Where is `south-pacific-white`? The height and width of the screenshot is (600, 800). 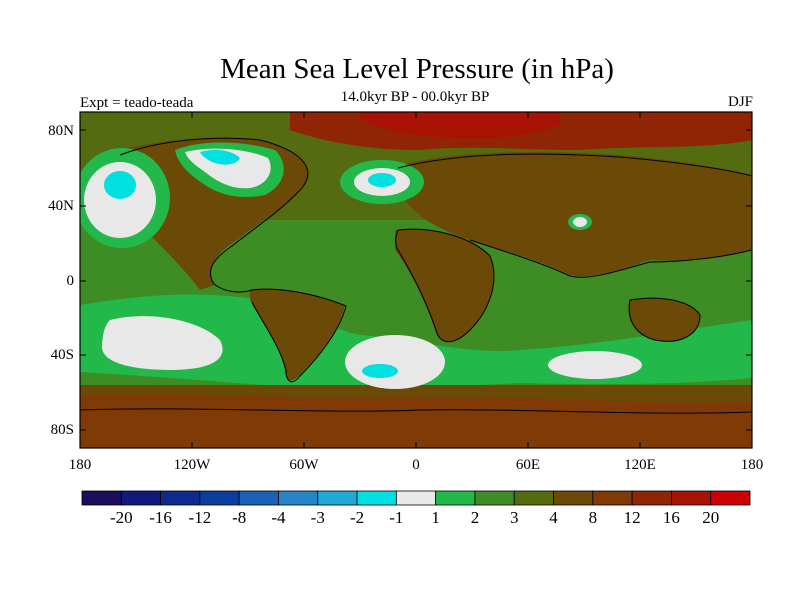
south-pacific-white is located at coordinates (162, 343).